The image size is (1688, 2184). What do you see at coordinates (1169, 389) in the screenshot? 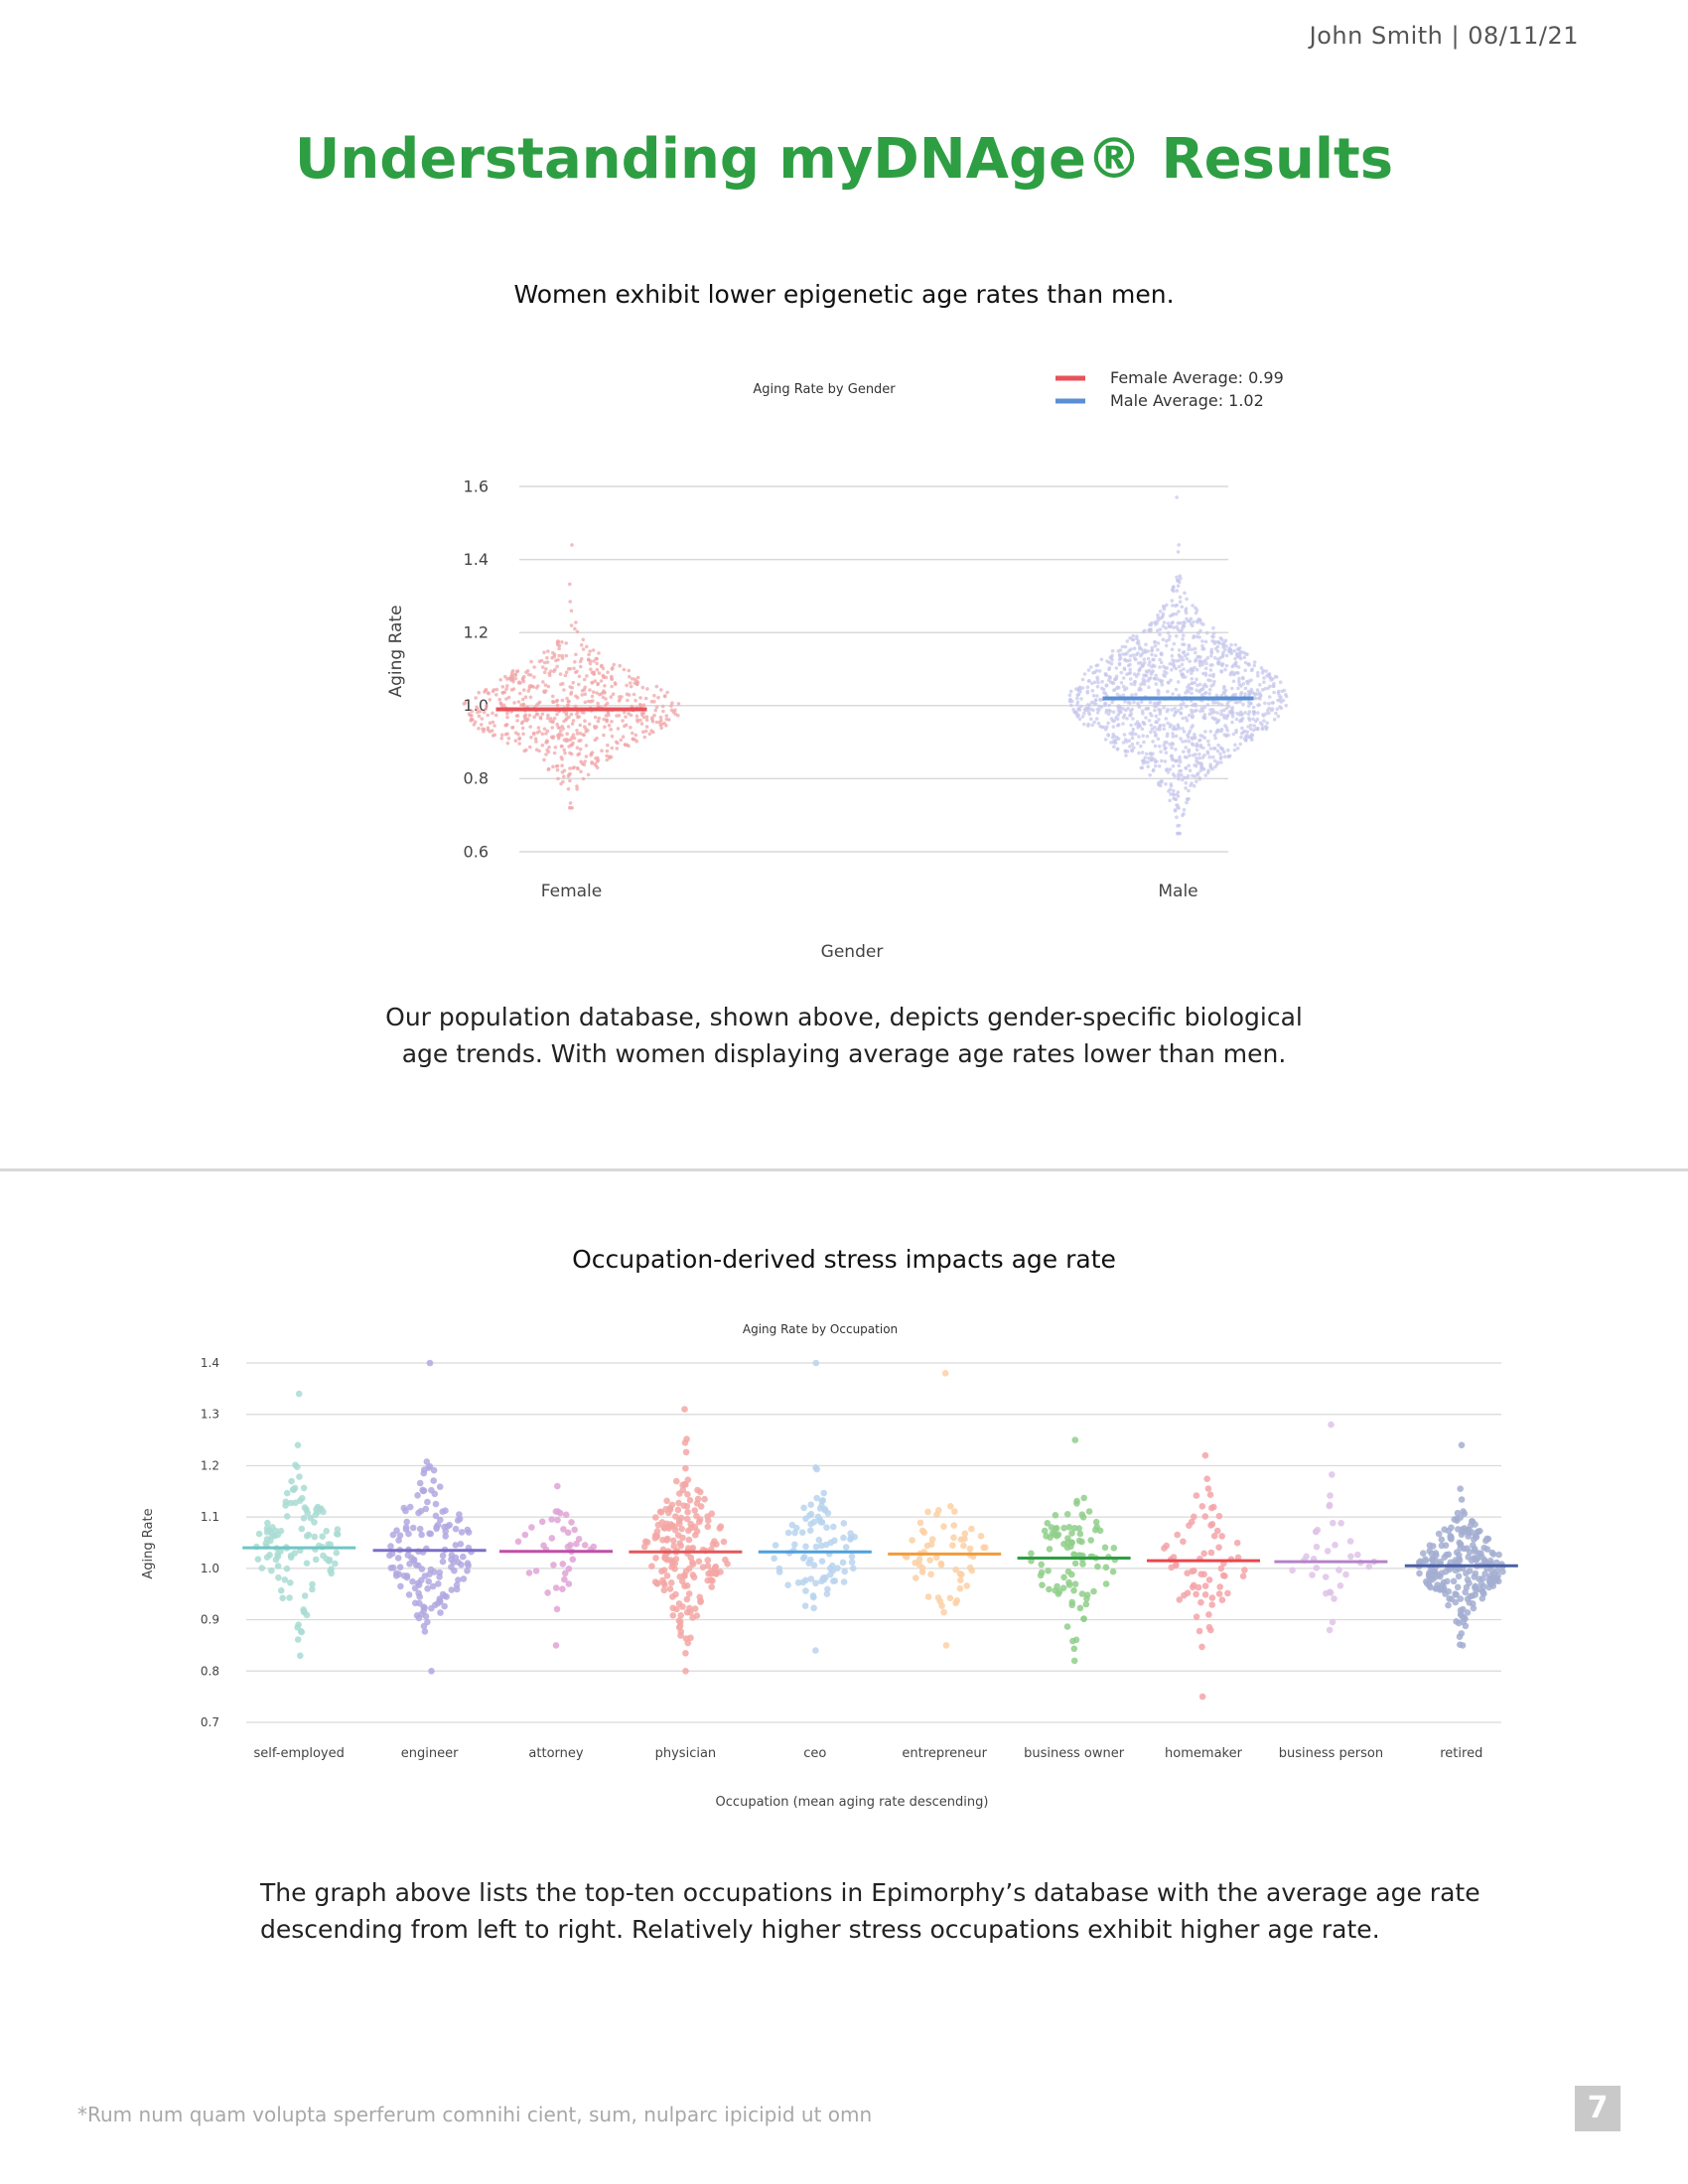
I see `gender-legend: Female Average: 0.99 Male Average: 1.02` at bounding box center [1169, 389].